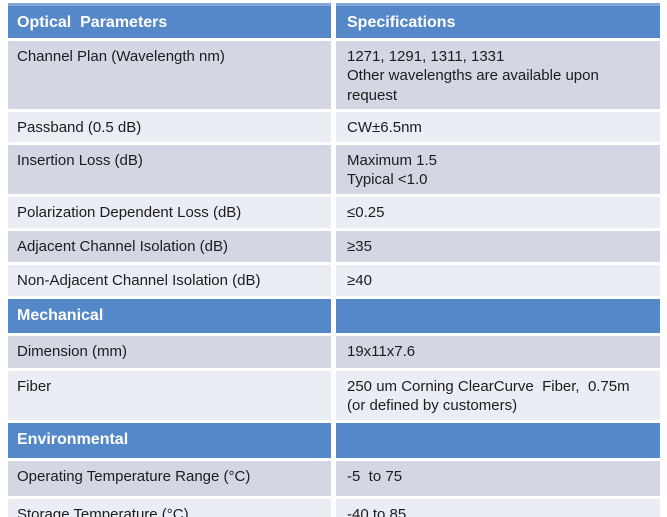 Image resolution: width=667 pixels, height=517 pixels. Describe the element at coordinates (169, 395) in the screenshot. I see `param-fiber: Fiber` at that location.